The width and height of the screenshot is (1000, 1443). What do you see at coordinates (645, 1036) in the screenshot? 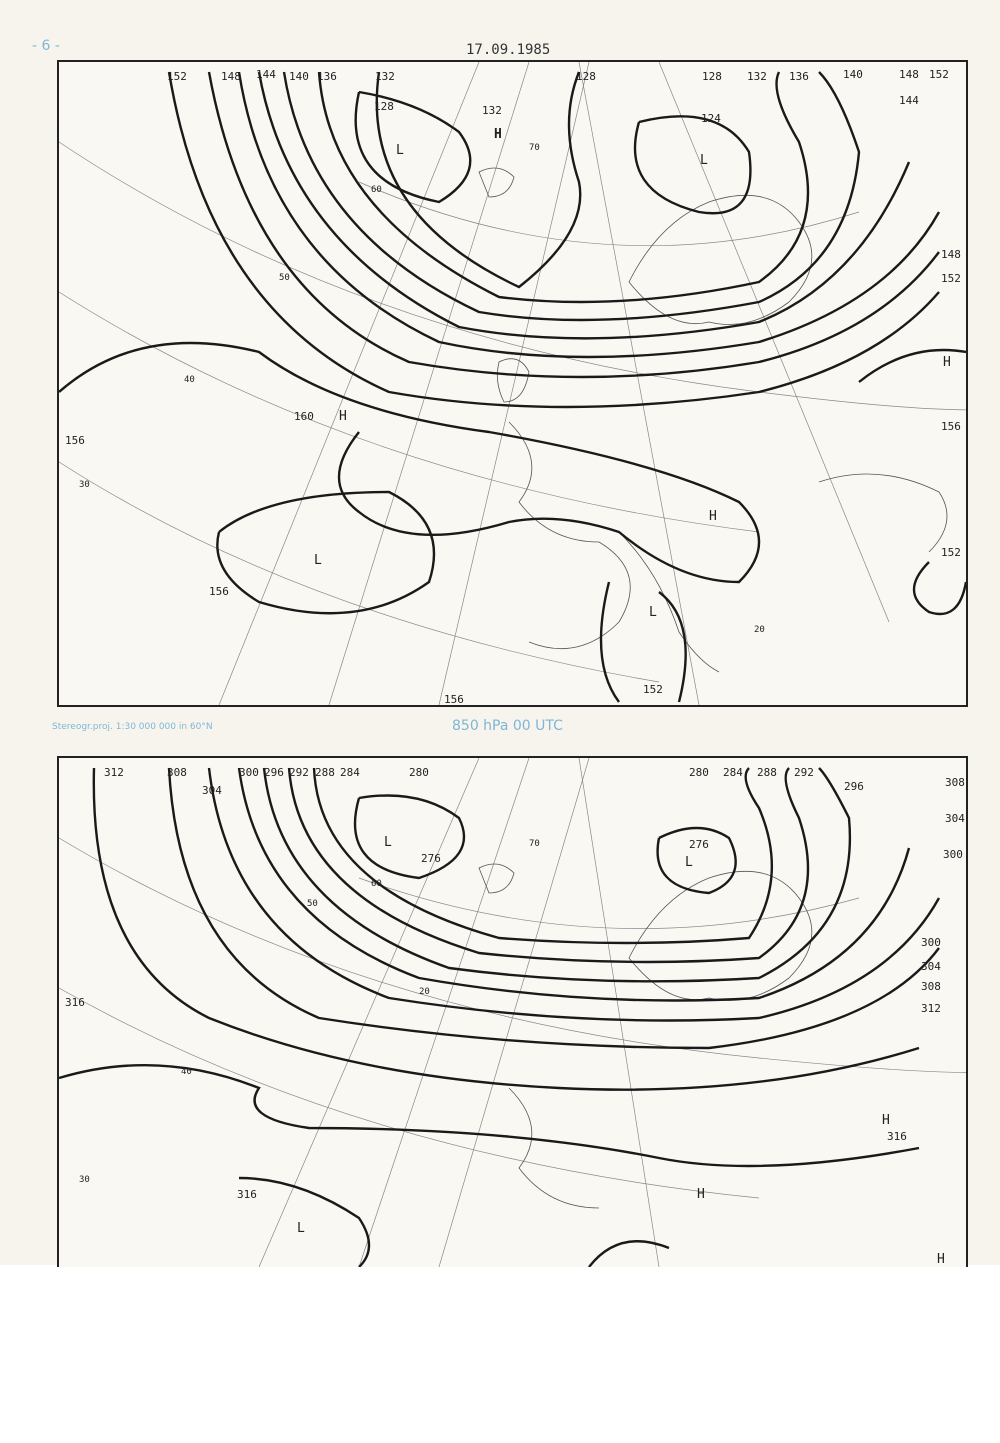
I see `coastlines` at bounding box center [645, 1036].